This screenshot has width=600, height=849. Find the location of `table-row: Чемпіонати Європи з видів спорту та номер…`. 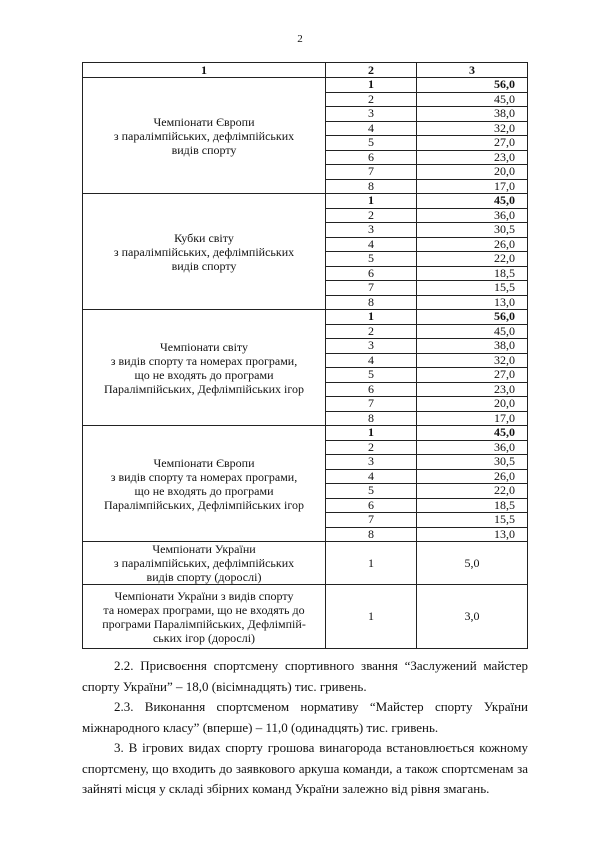

table-row: Чемпіонати Європи з видів спорту та номер… is located at coordinates (305, 483).